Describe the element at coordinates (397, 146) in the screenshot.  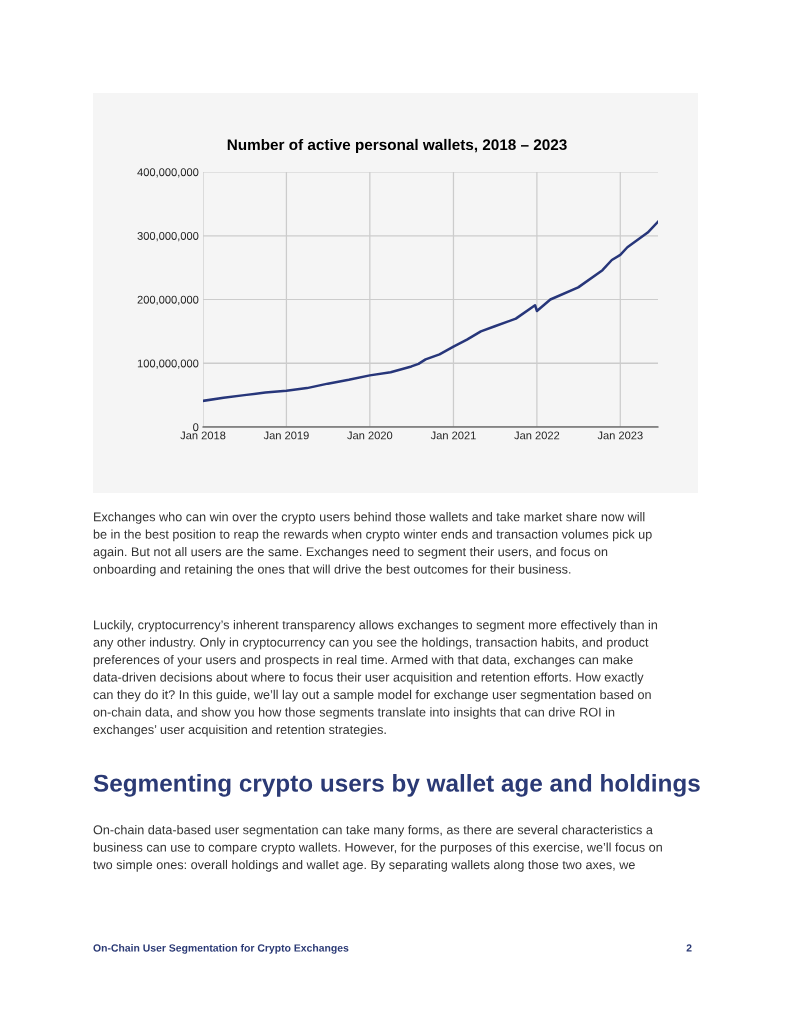
I see `chart-title: Number of active personal wallets, 2018 – 2023` at that location.